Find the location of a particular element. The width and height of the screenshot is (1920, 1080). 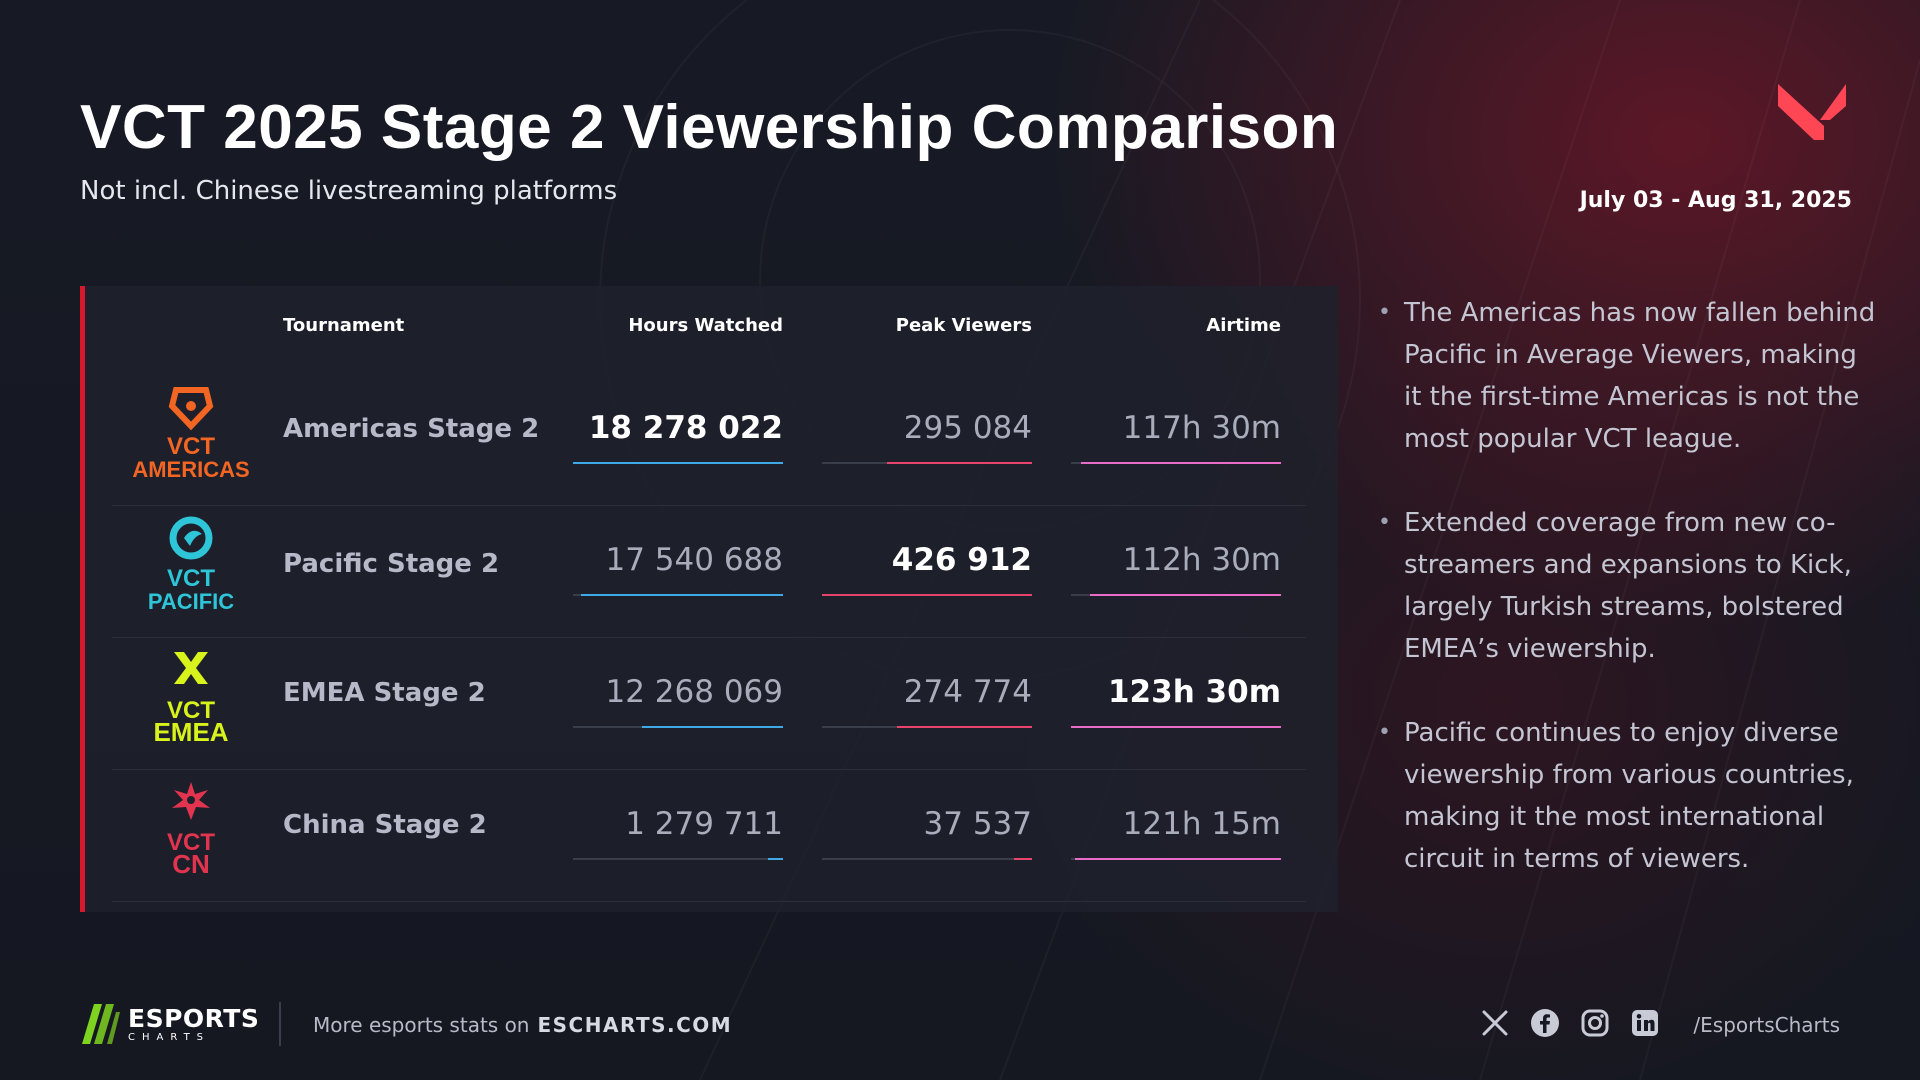

cell-hours-watched: 12 268 069 is located at coordinates (694, 692).